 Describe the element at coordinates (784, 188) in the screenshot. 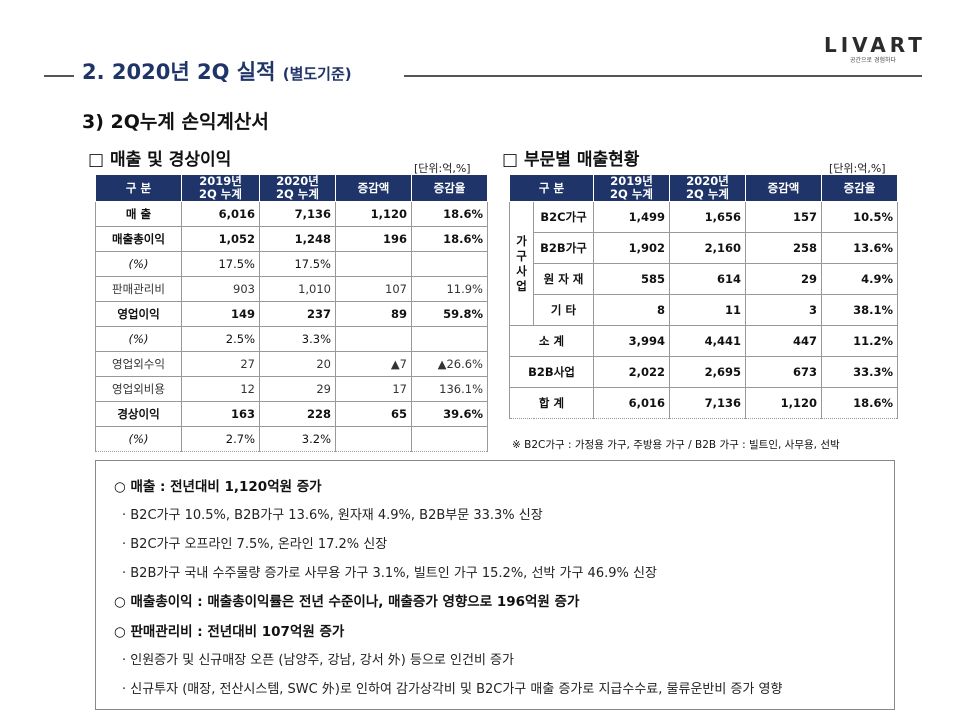

I see `column-header: 증감액` at that location.